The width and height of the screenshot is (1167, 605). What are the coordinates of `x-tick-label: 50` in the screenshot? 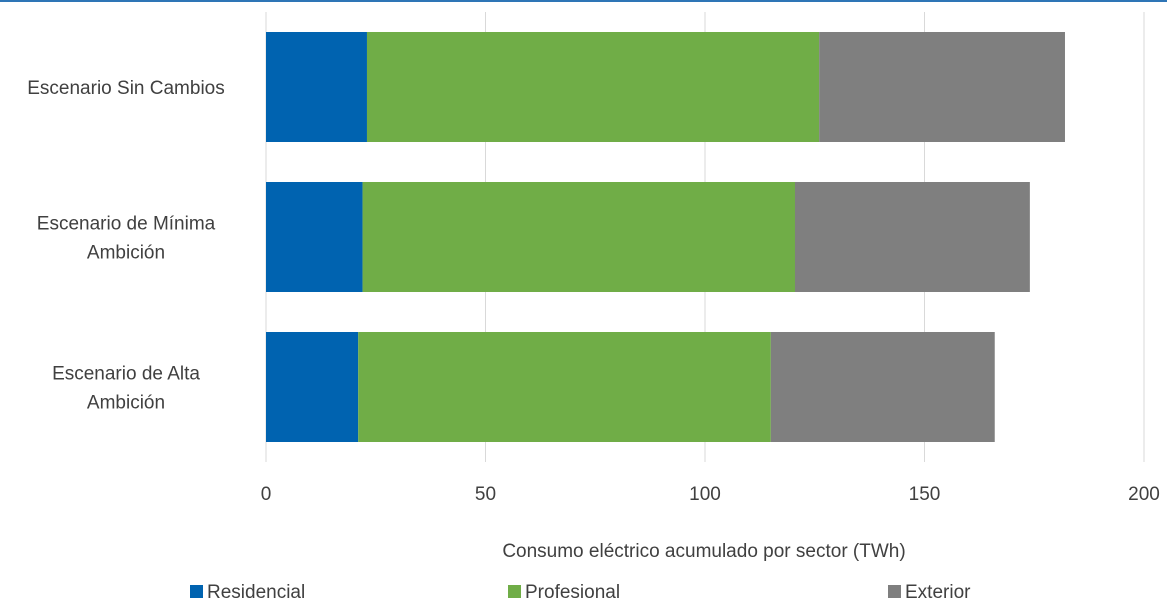 It's located at (485, 494).